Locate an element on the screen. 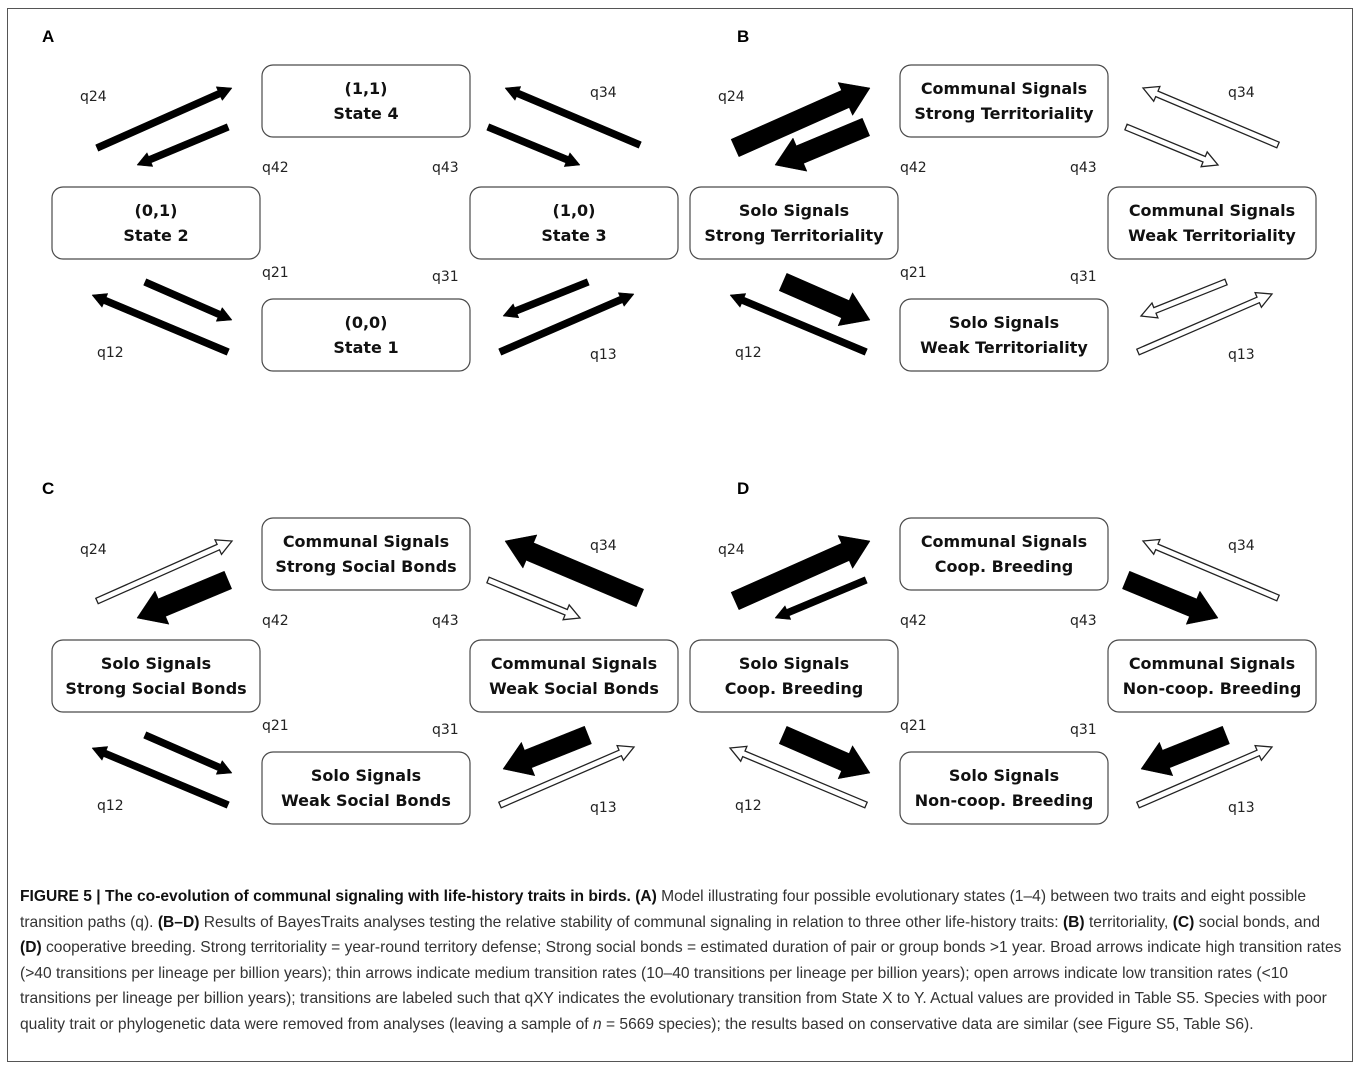 Image resolution: width=1360 pixels, height=1068 pixels. state-box-s4: Communal Signals Strong Social Bonds is located at coordinates (366, 554).